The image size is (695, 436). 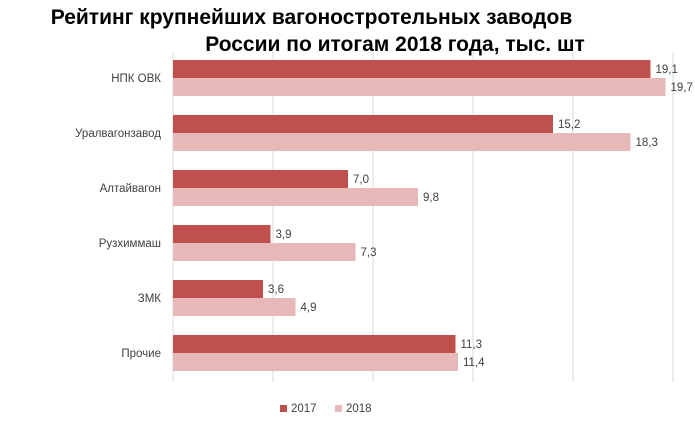 I want to click on data-label-2018-2: 18,3, so click(x=647, y=143).